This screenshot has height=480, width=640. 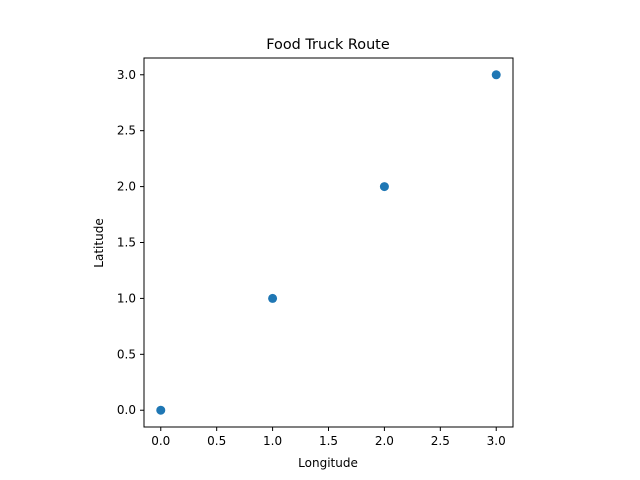 I want to click on y-tick-label: 2.5, so click(x=126, y=131).